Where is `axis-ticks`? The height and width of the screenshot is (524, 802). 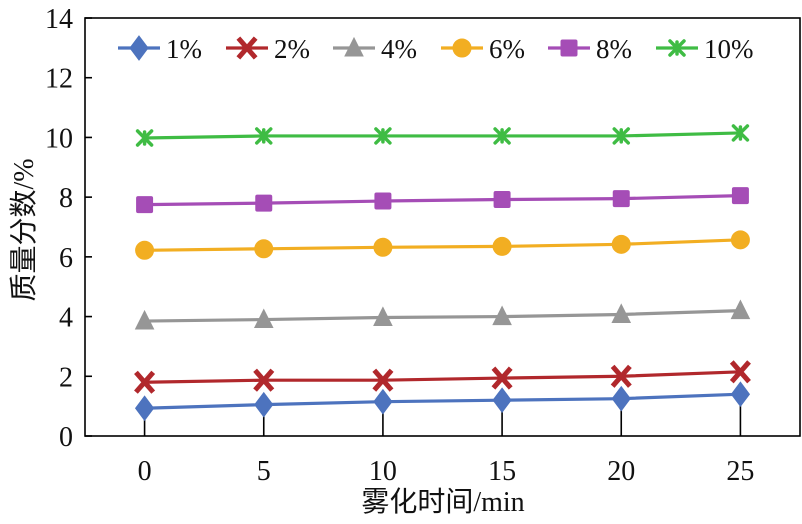 axis-ticks is located at coordinates (88, 227).